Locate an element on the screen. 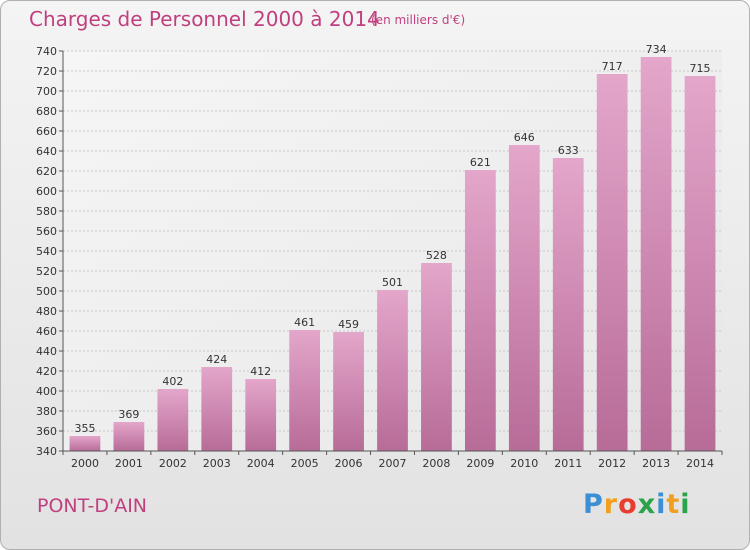 This screenshot has width=750, height=550. commune-name: PONT-D'AIN is located at coordinates (92, 506).